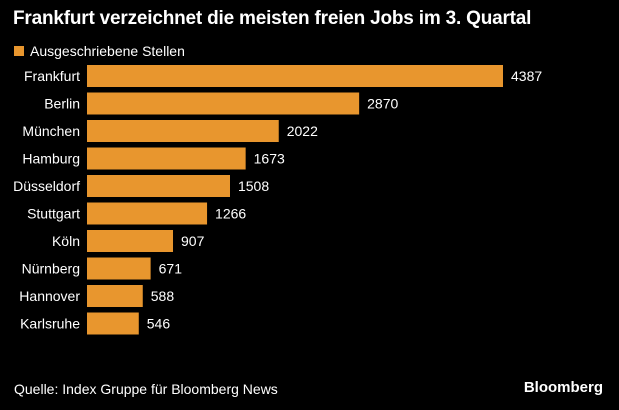 The width and height of the screenshot is (619, 410). I want to click on value-label: 1266, so click(230, 214).